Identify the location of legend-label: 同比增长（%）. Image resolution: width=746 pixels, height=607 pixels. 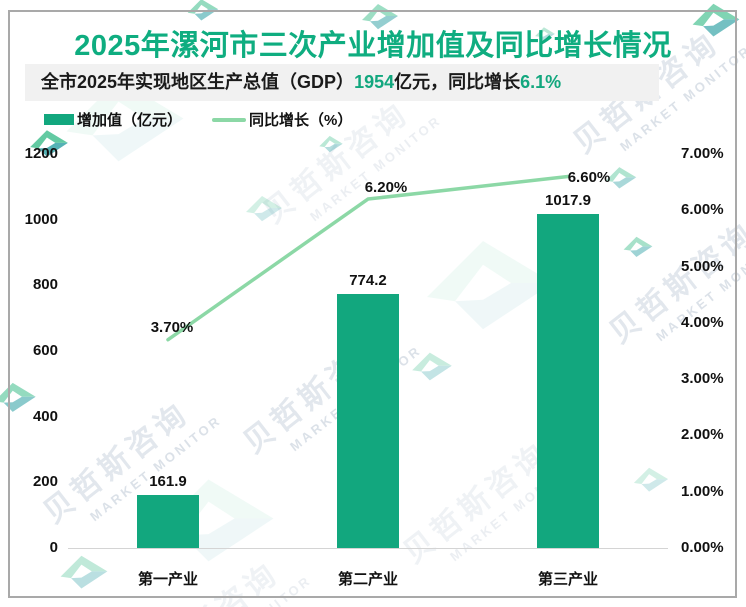
(301, 120).